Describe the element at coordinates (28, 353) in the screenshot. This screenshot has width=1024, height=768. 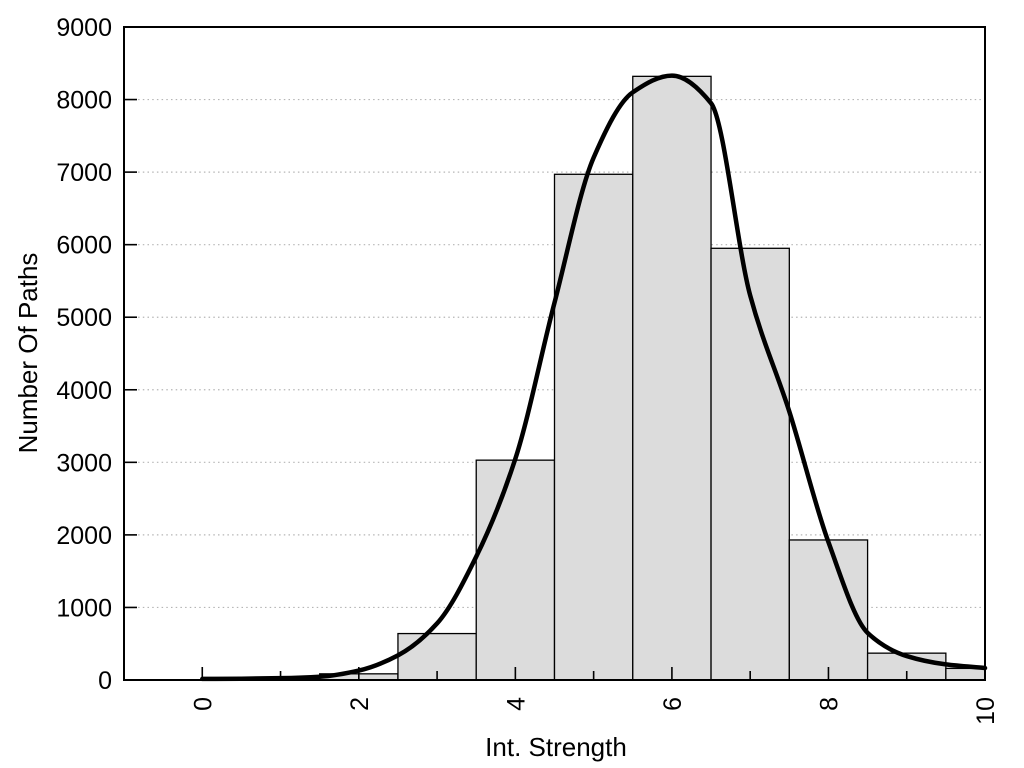
I see `y-axis-title: Number Of Paths` at that location.